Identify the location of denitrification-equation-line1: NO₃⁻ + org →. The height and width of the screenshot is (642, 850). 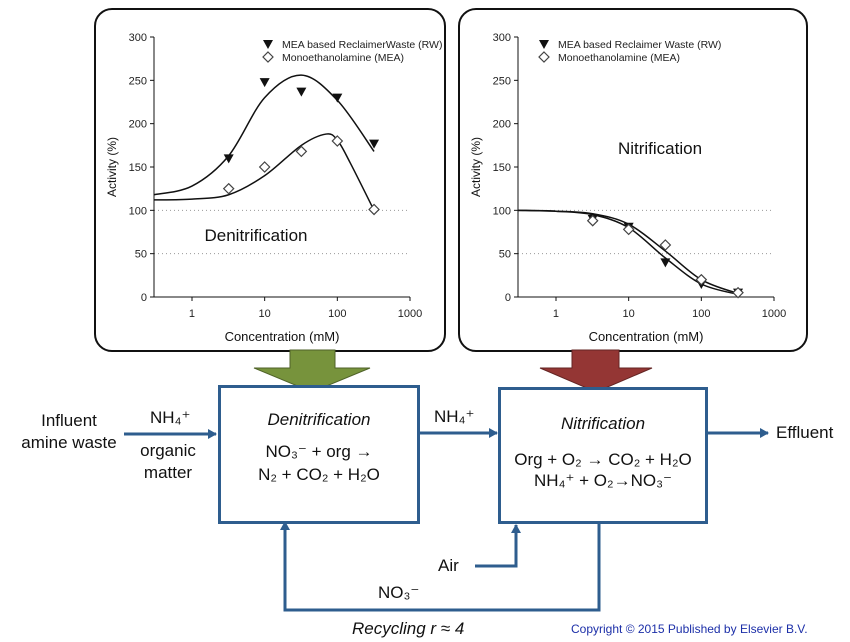
(319, 451).